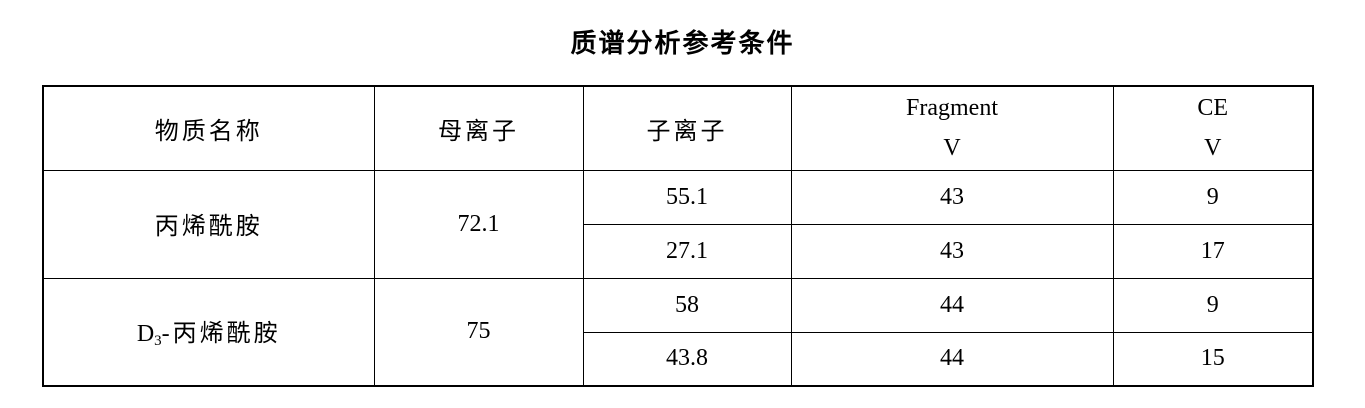 This screenshot has height=408, width=1365. I want to click on cell-daughter-ion: 55.1, so click(687, 197).